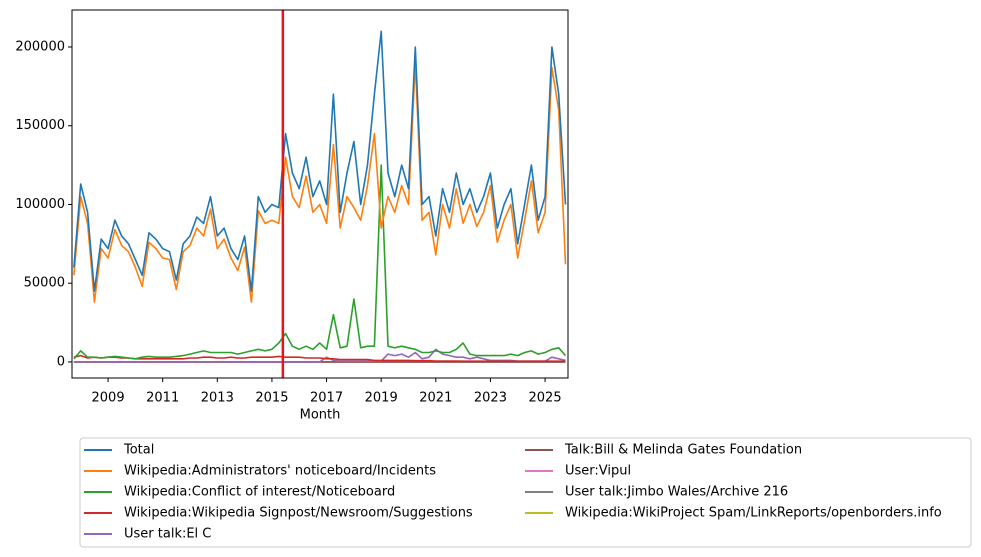 This screenshot has height=557, width=981. Describe the element at coordinates (44, 283) in the screenshot. I see `y-tick-label: 50000` at that location.